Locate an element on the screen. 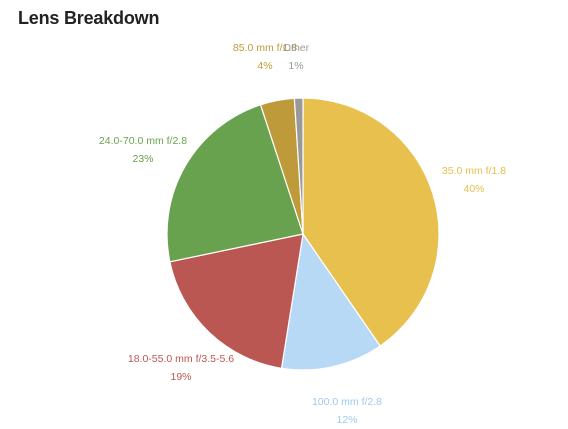  slice-label-2: 18.0-55.0 mm f/3.5-5.6 is located at coordinates (181, 359).